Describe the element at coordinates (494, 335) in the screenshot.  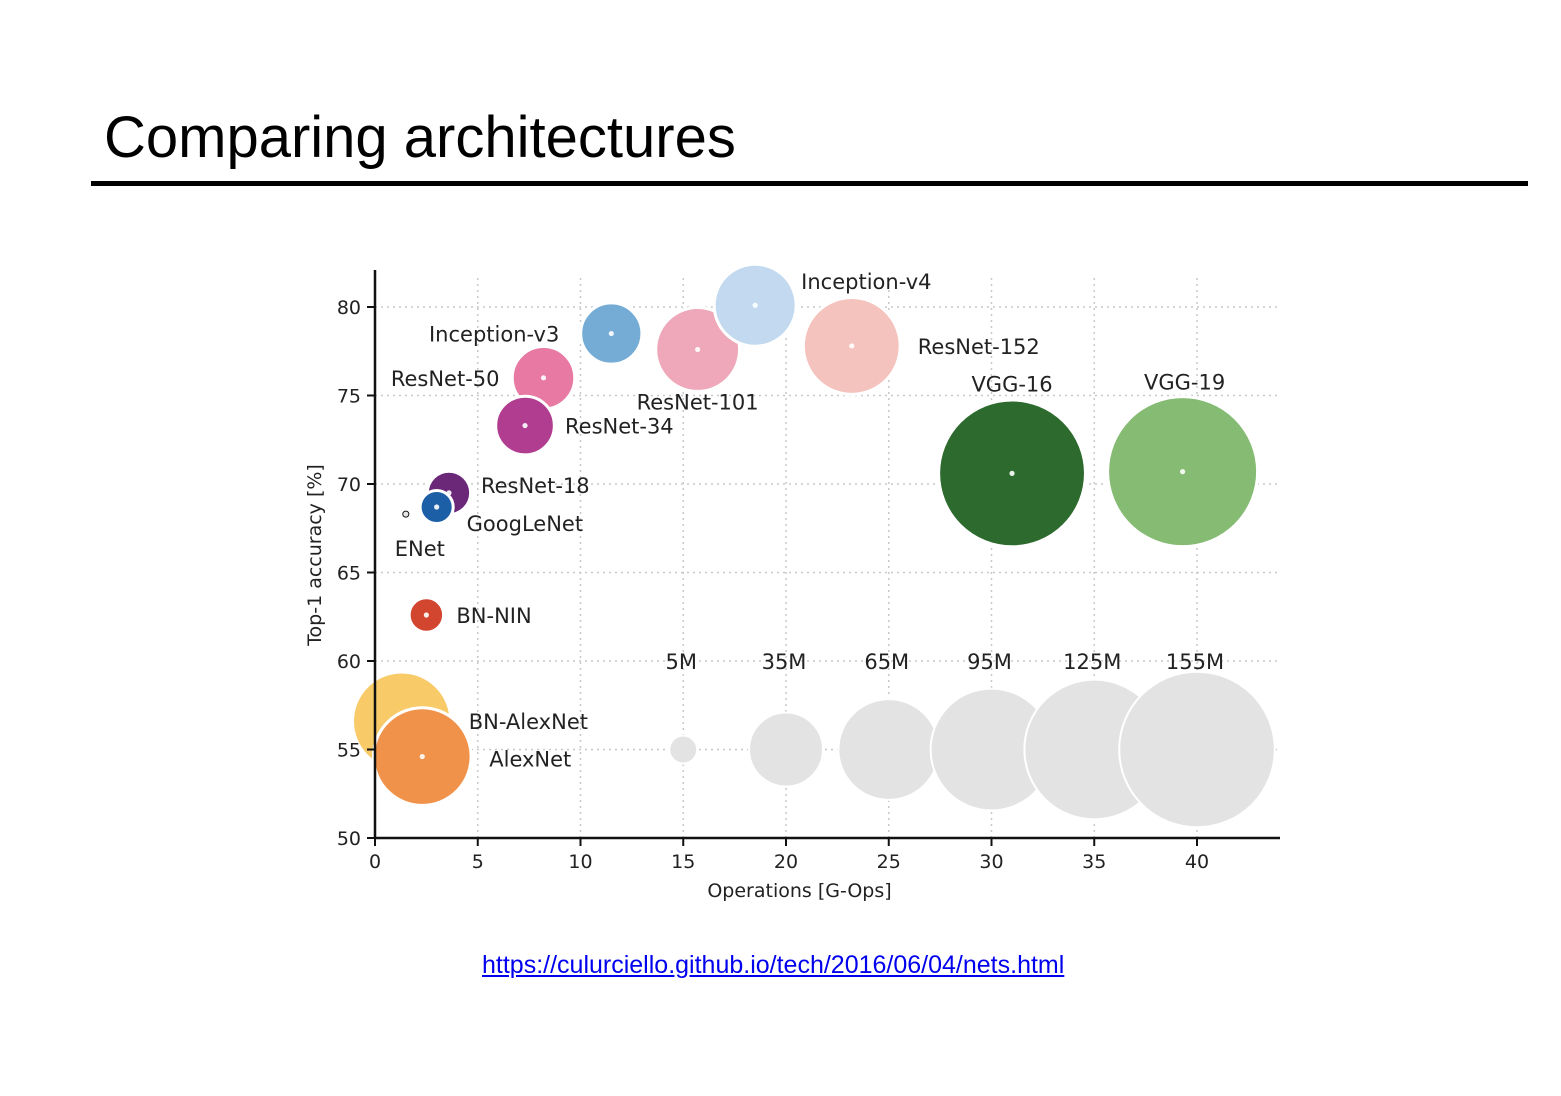
I see `bubble-label: Inception-v3` at that location.